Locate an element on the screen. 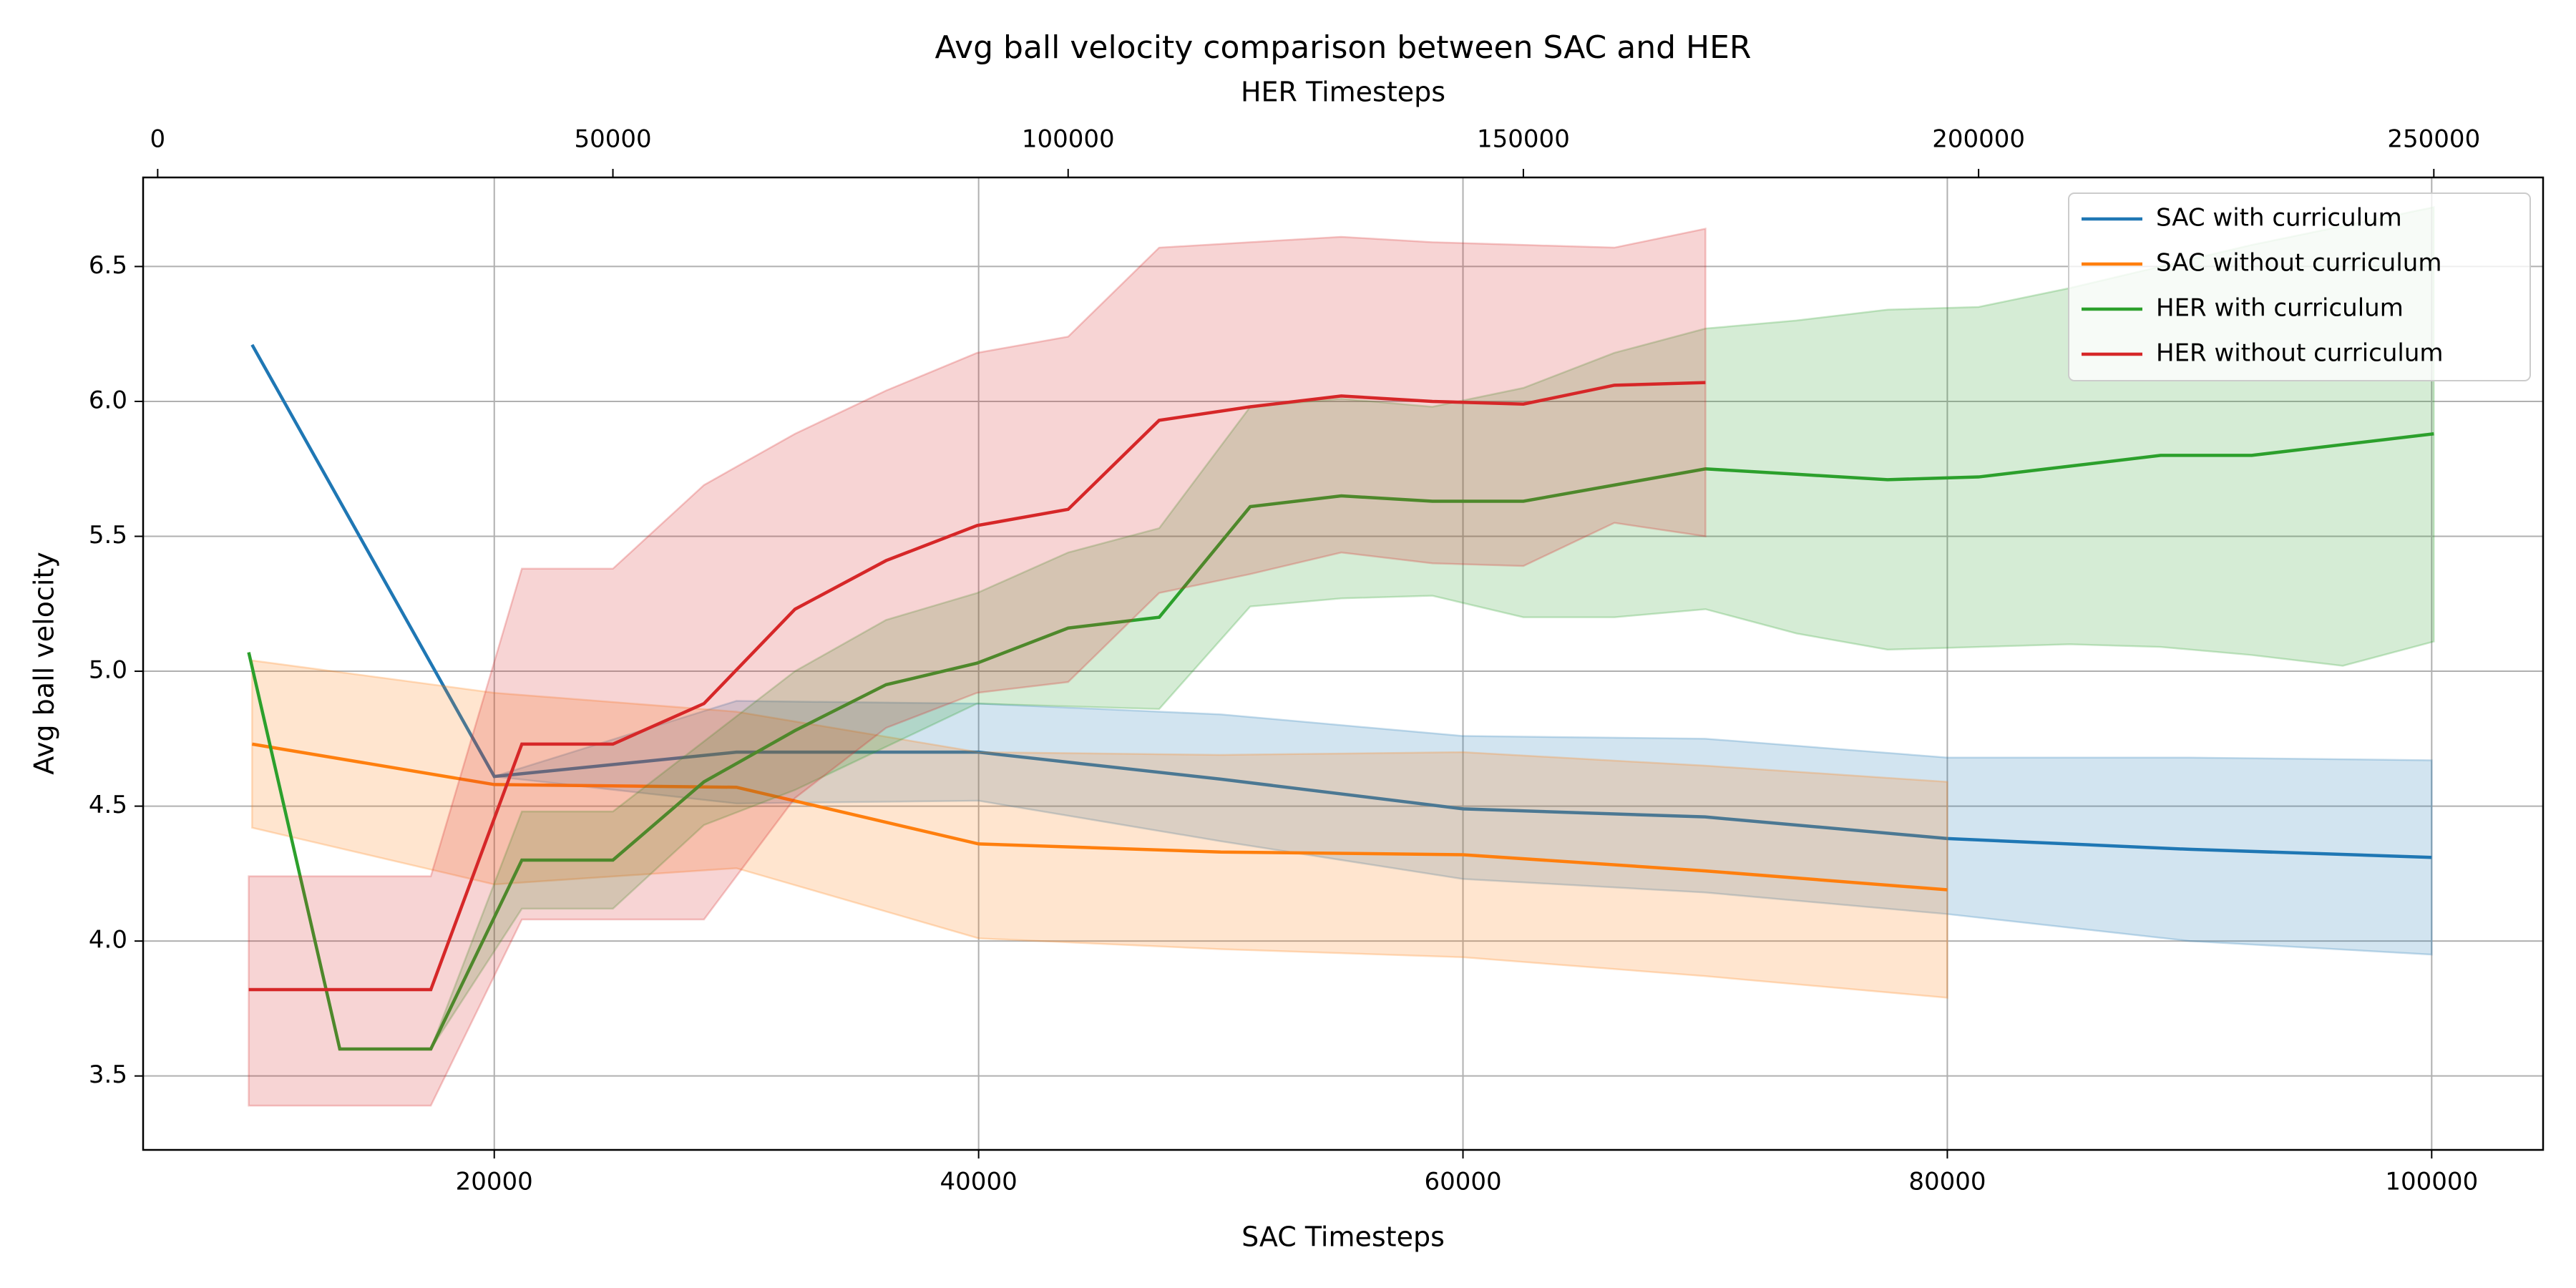 Image resolution: width=2576 pixels, height=1288 pixels. y-tick-label: 6.5 is located at coordinates (108, 265).